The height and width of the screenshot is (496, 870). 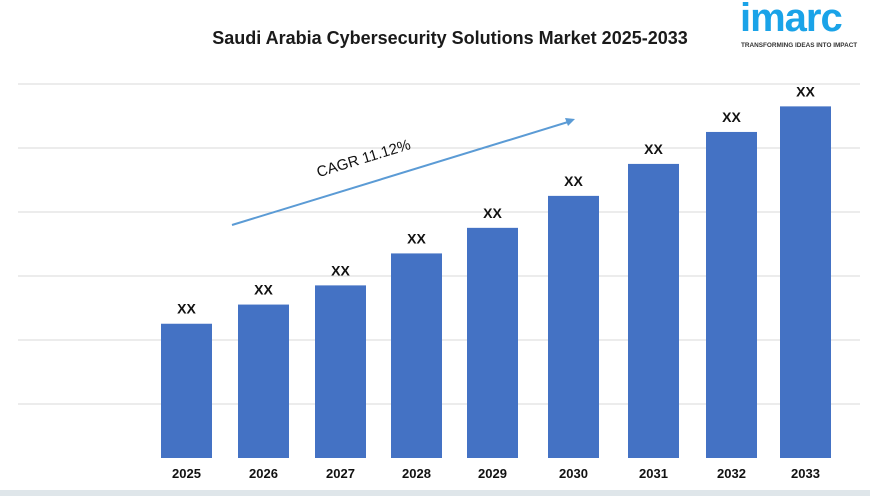 What do you see at coordinates (416, 473) in the screenshot?
I see `x-tick-label: 2028` at bounding box center [416, 473].